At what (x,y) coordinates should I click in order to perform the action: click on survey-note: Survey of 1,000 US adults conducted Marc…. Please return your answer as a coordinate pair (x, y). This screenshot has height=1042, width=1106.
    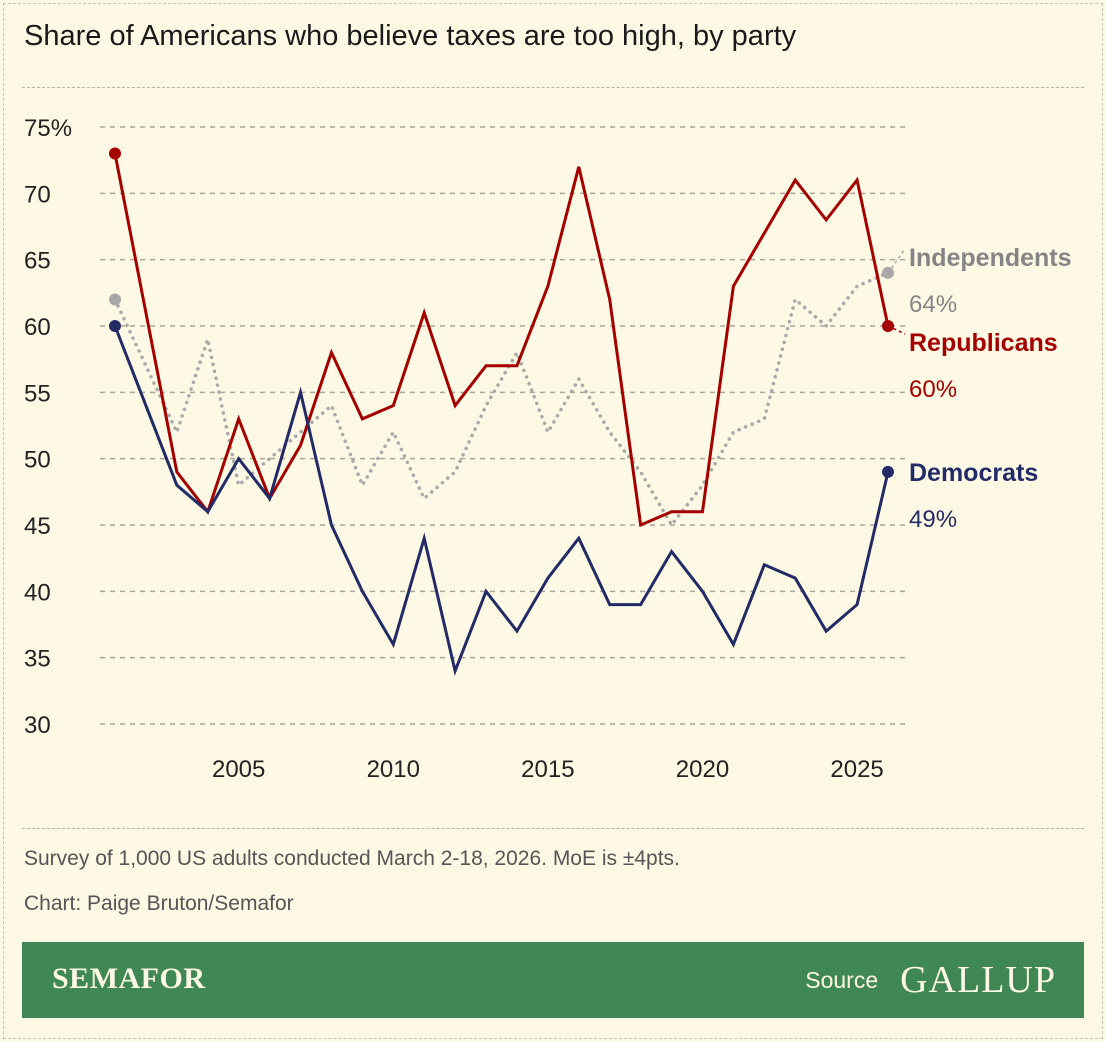
    Looking at the image, I should click on (352, 858).